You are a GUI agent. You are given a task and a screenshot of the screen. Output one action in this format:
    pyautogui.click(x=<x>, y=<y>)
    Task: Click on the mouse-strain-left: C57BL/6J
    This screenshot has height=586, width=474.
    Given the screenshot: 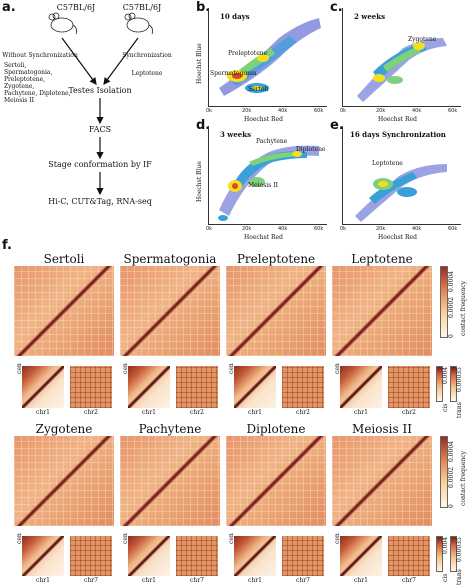 What is the action you would take?
    pyautogui.click(x=76, y=7)
    